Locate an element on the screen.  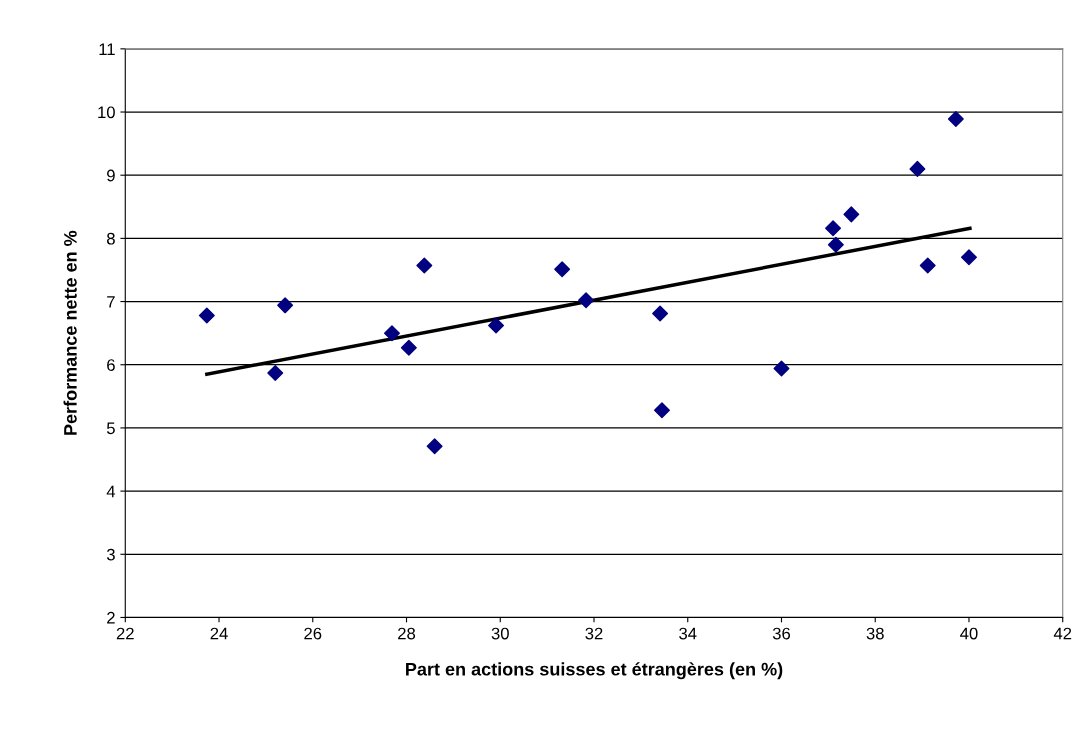
y-tick-label: 4 is located at coordinates (111, 491).